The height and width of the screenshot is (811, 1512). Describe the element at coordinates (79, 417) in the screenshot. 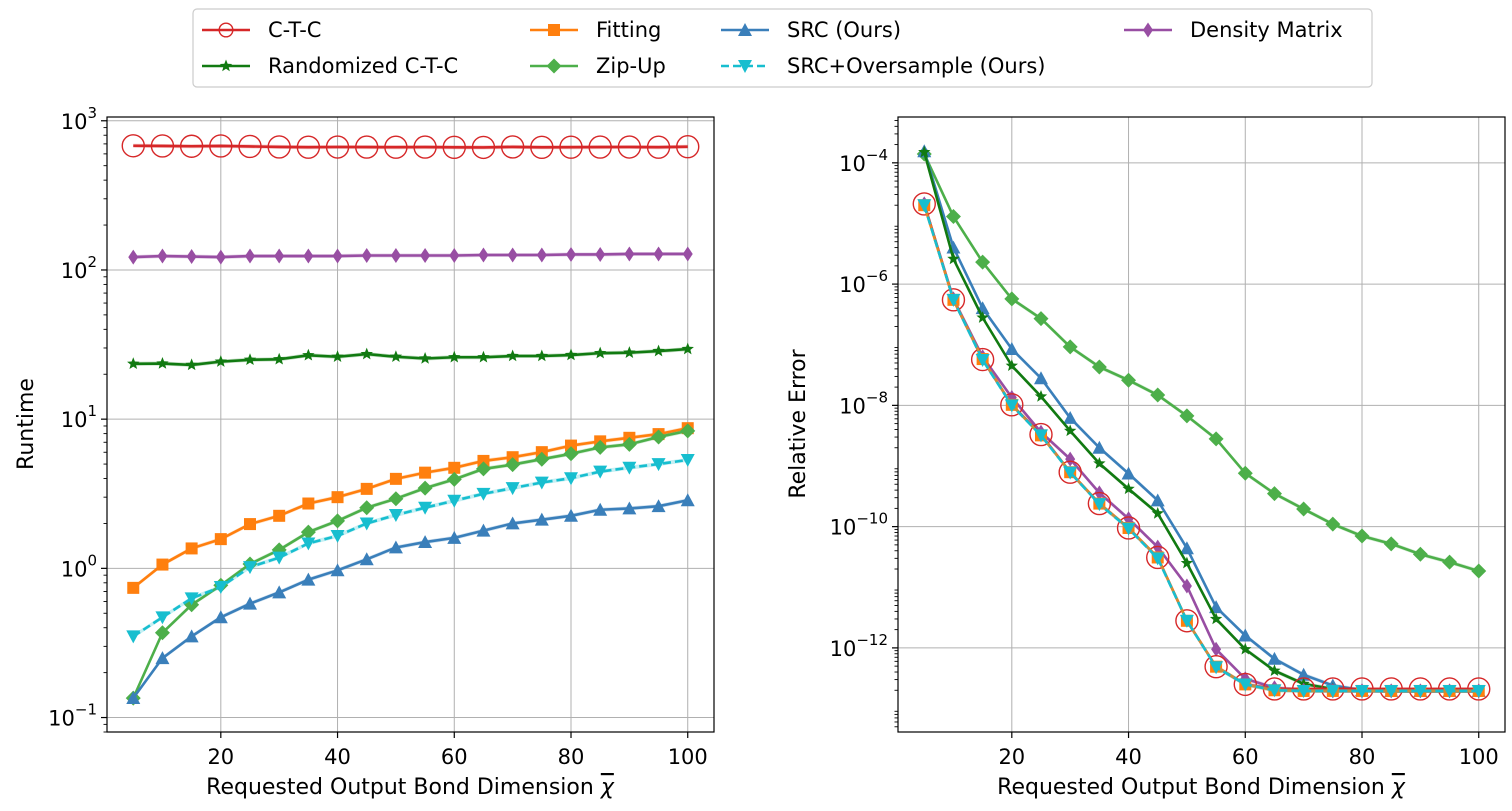

I see `runtime-y-tick-label: 10¹` at that location.